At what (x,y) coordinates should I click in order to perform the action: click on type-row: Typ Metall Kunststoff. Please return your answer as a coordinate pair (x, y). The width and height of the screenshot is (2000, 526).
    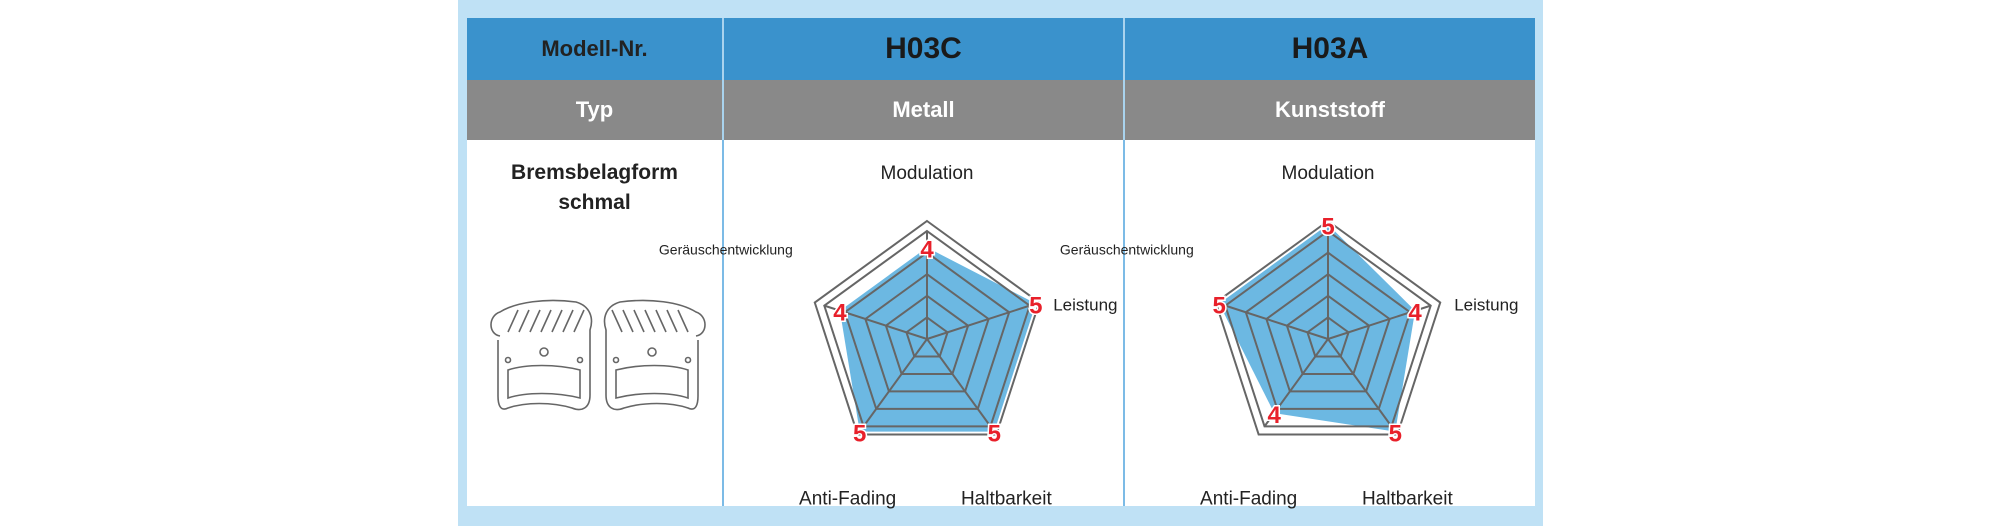
    Looking at the image, I should click on (1001, 110).